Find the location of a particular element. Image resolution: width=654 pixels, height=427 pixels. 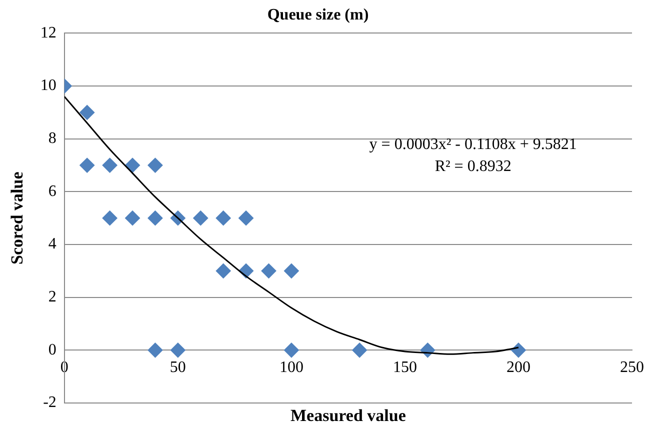

x-tick-label: 200 is located at coordinates (518, 367).